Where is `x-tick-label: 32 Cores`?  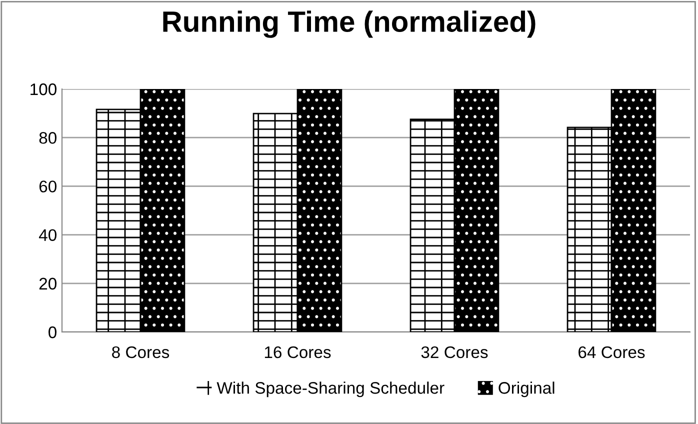 x-tick-label: 32 Cores is located at coordinates (454, 352).